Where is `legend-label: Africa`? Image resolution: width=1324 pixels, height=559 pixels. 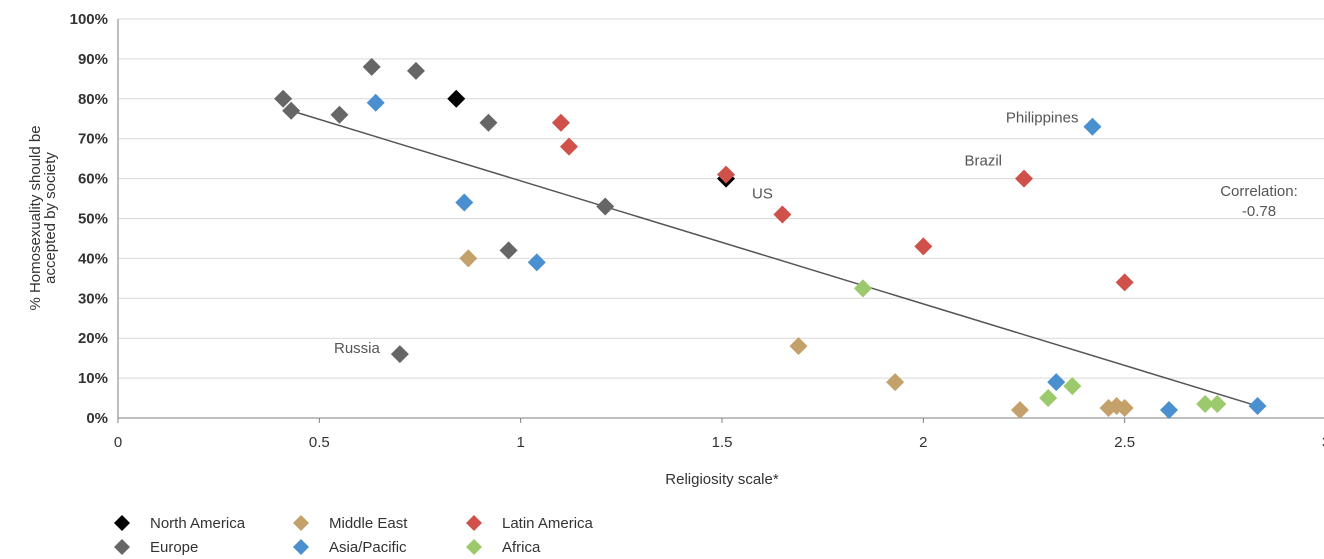
legend-label: Africa is located at coordinates (521, 547).